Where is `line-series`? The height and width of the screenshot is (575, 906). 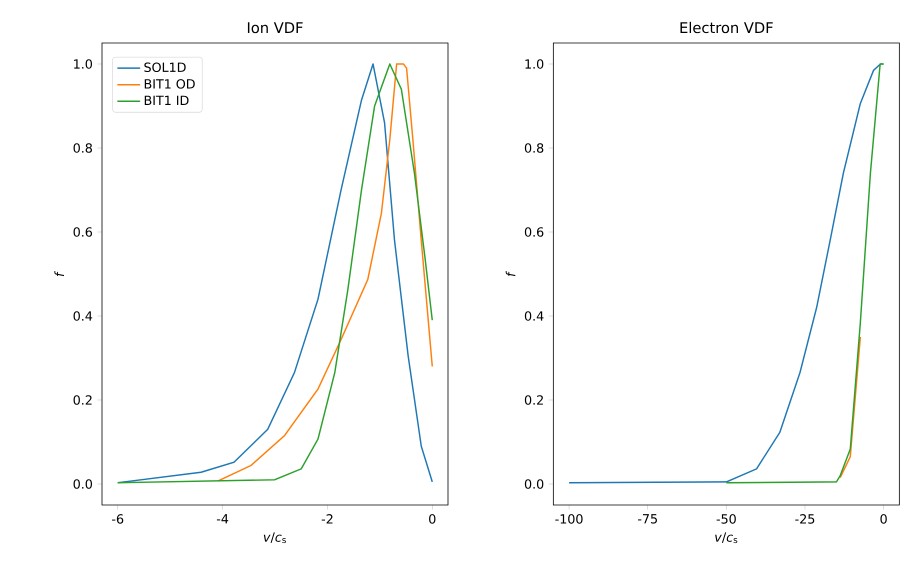
line-series is located at coordinates (805, 273).